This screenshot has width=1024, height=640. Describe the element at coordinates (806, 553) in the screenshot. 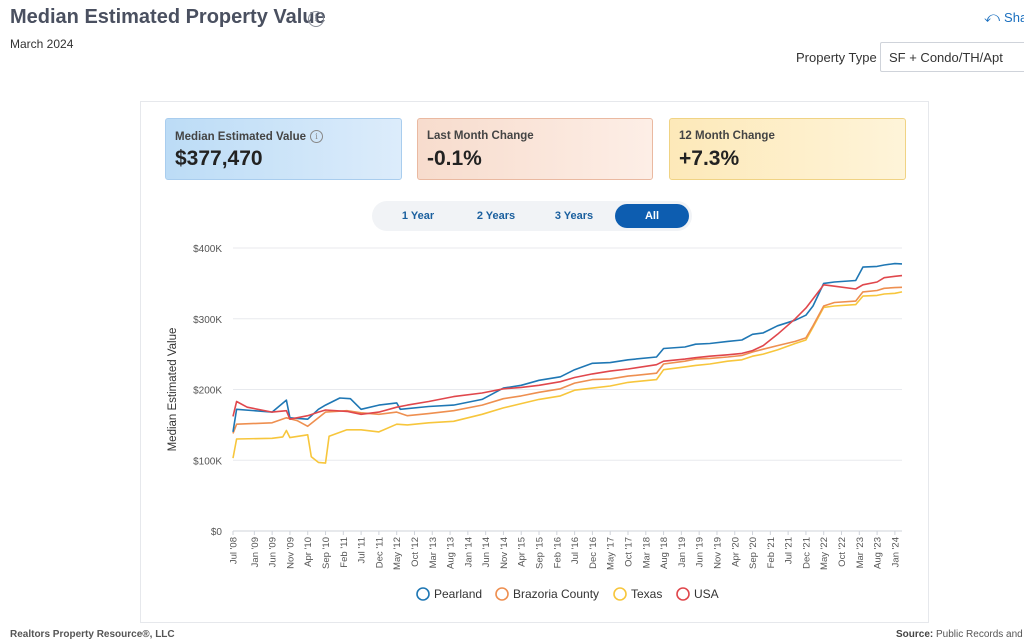

I see `x-tick-label: Dec '21` at that location.